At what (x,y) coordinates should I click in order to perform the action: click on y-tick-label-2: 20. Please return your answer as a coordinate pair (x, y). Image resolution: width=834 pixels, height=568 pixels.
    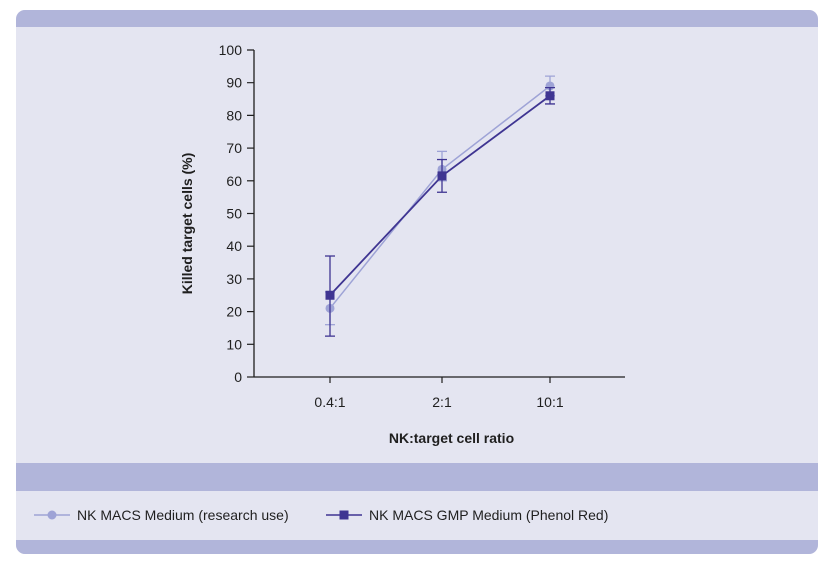
    Looking at the image, I should click on (234, 312).